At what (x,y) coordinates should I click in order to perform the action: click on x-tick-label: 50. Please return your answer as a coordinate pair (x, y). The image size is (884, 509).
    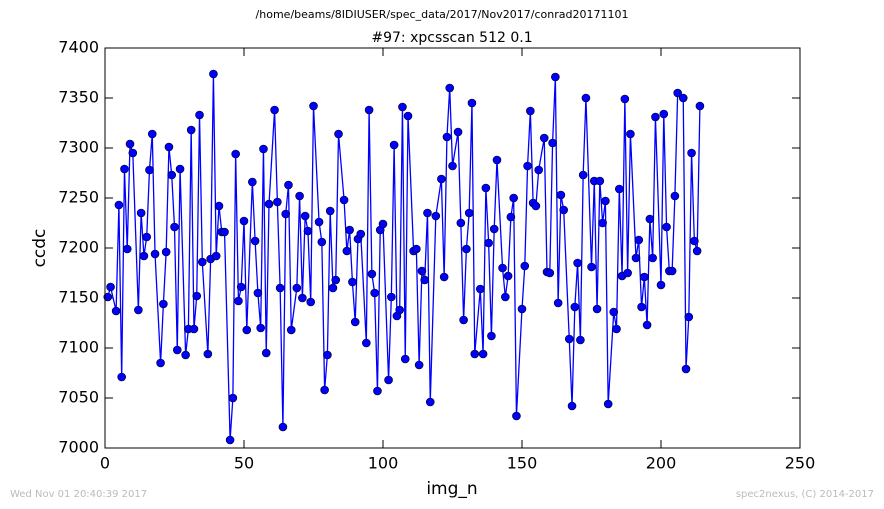
    Looking at the image, I should click on (244, 463).